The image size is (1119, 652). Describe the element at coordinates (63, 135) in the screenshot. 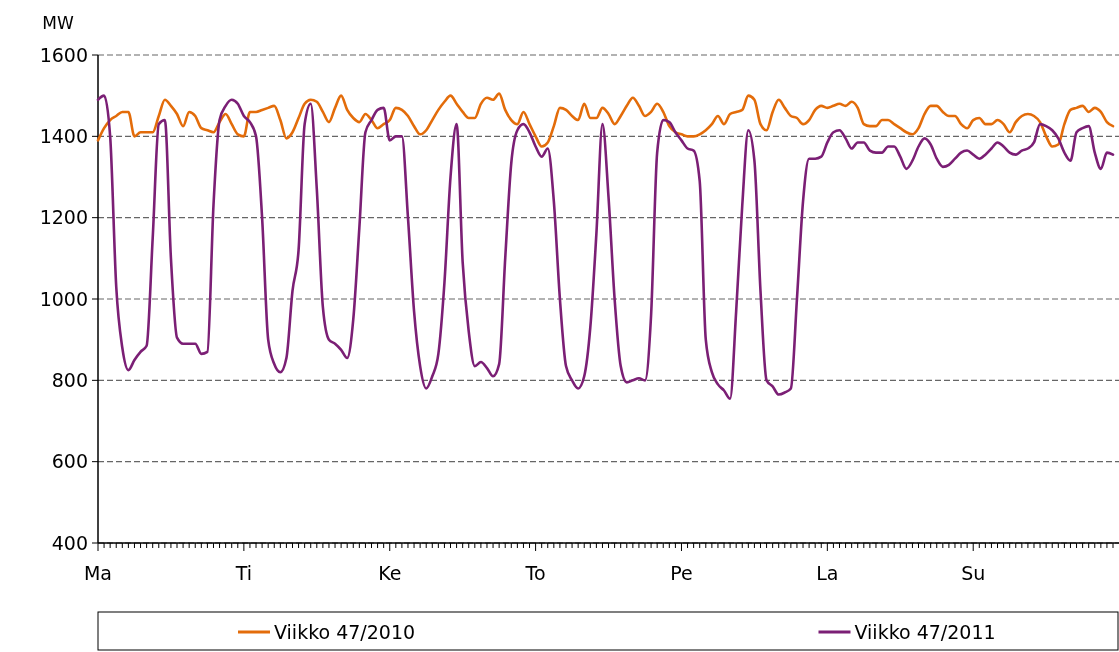

I see `y-tick-label: 1400` at that location.